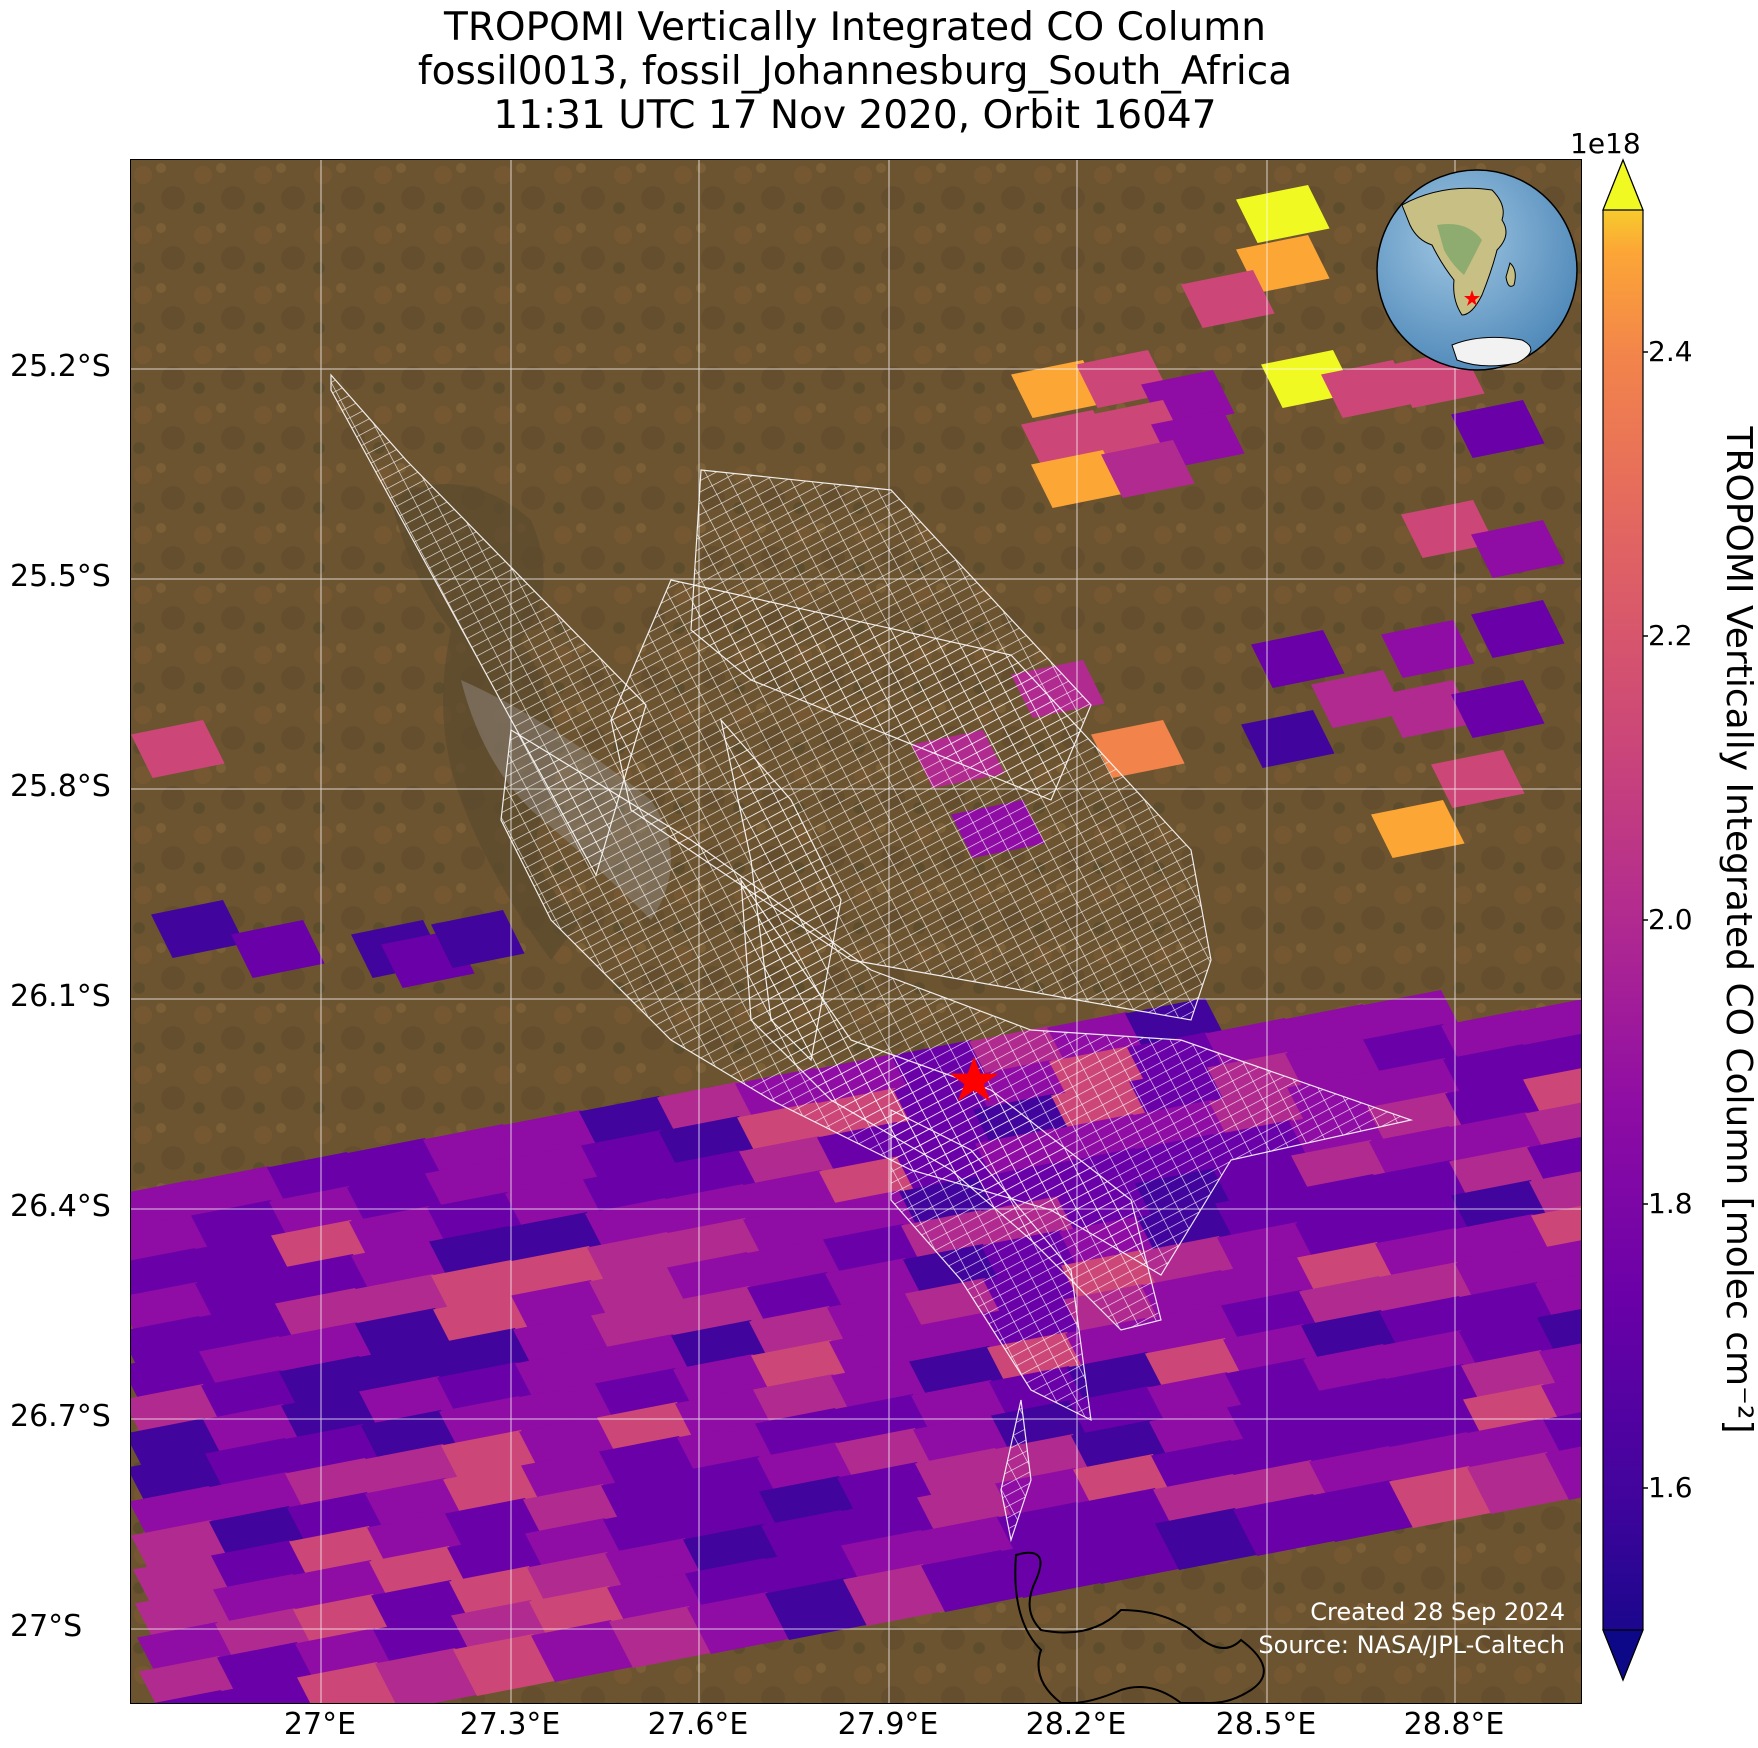 The image size is (1758, 1748). Describe the element at coordinates (1670, 1487) in the screenshot. I see `colorbar-tick-label: 1.6` at that location.